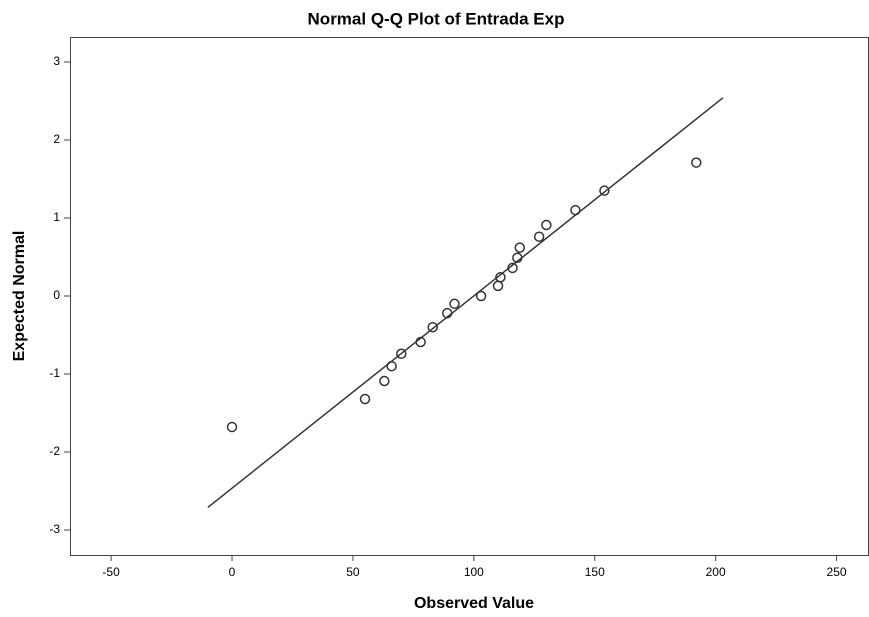 This screenshot has height=617, width=869. Describe the element at coordinates (716, 572) in the screenshot. I see `x-tick-label: 200` at that location.